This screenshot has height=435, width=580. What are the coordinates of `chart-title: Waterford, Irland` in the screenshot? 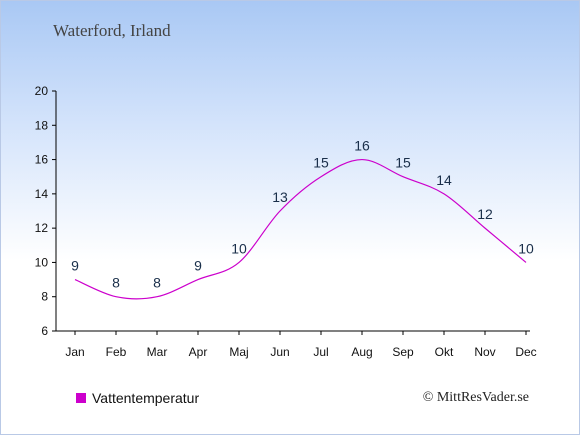 It's located at (112, 30).